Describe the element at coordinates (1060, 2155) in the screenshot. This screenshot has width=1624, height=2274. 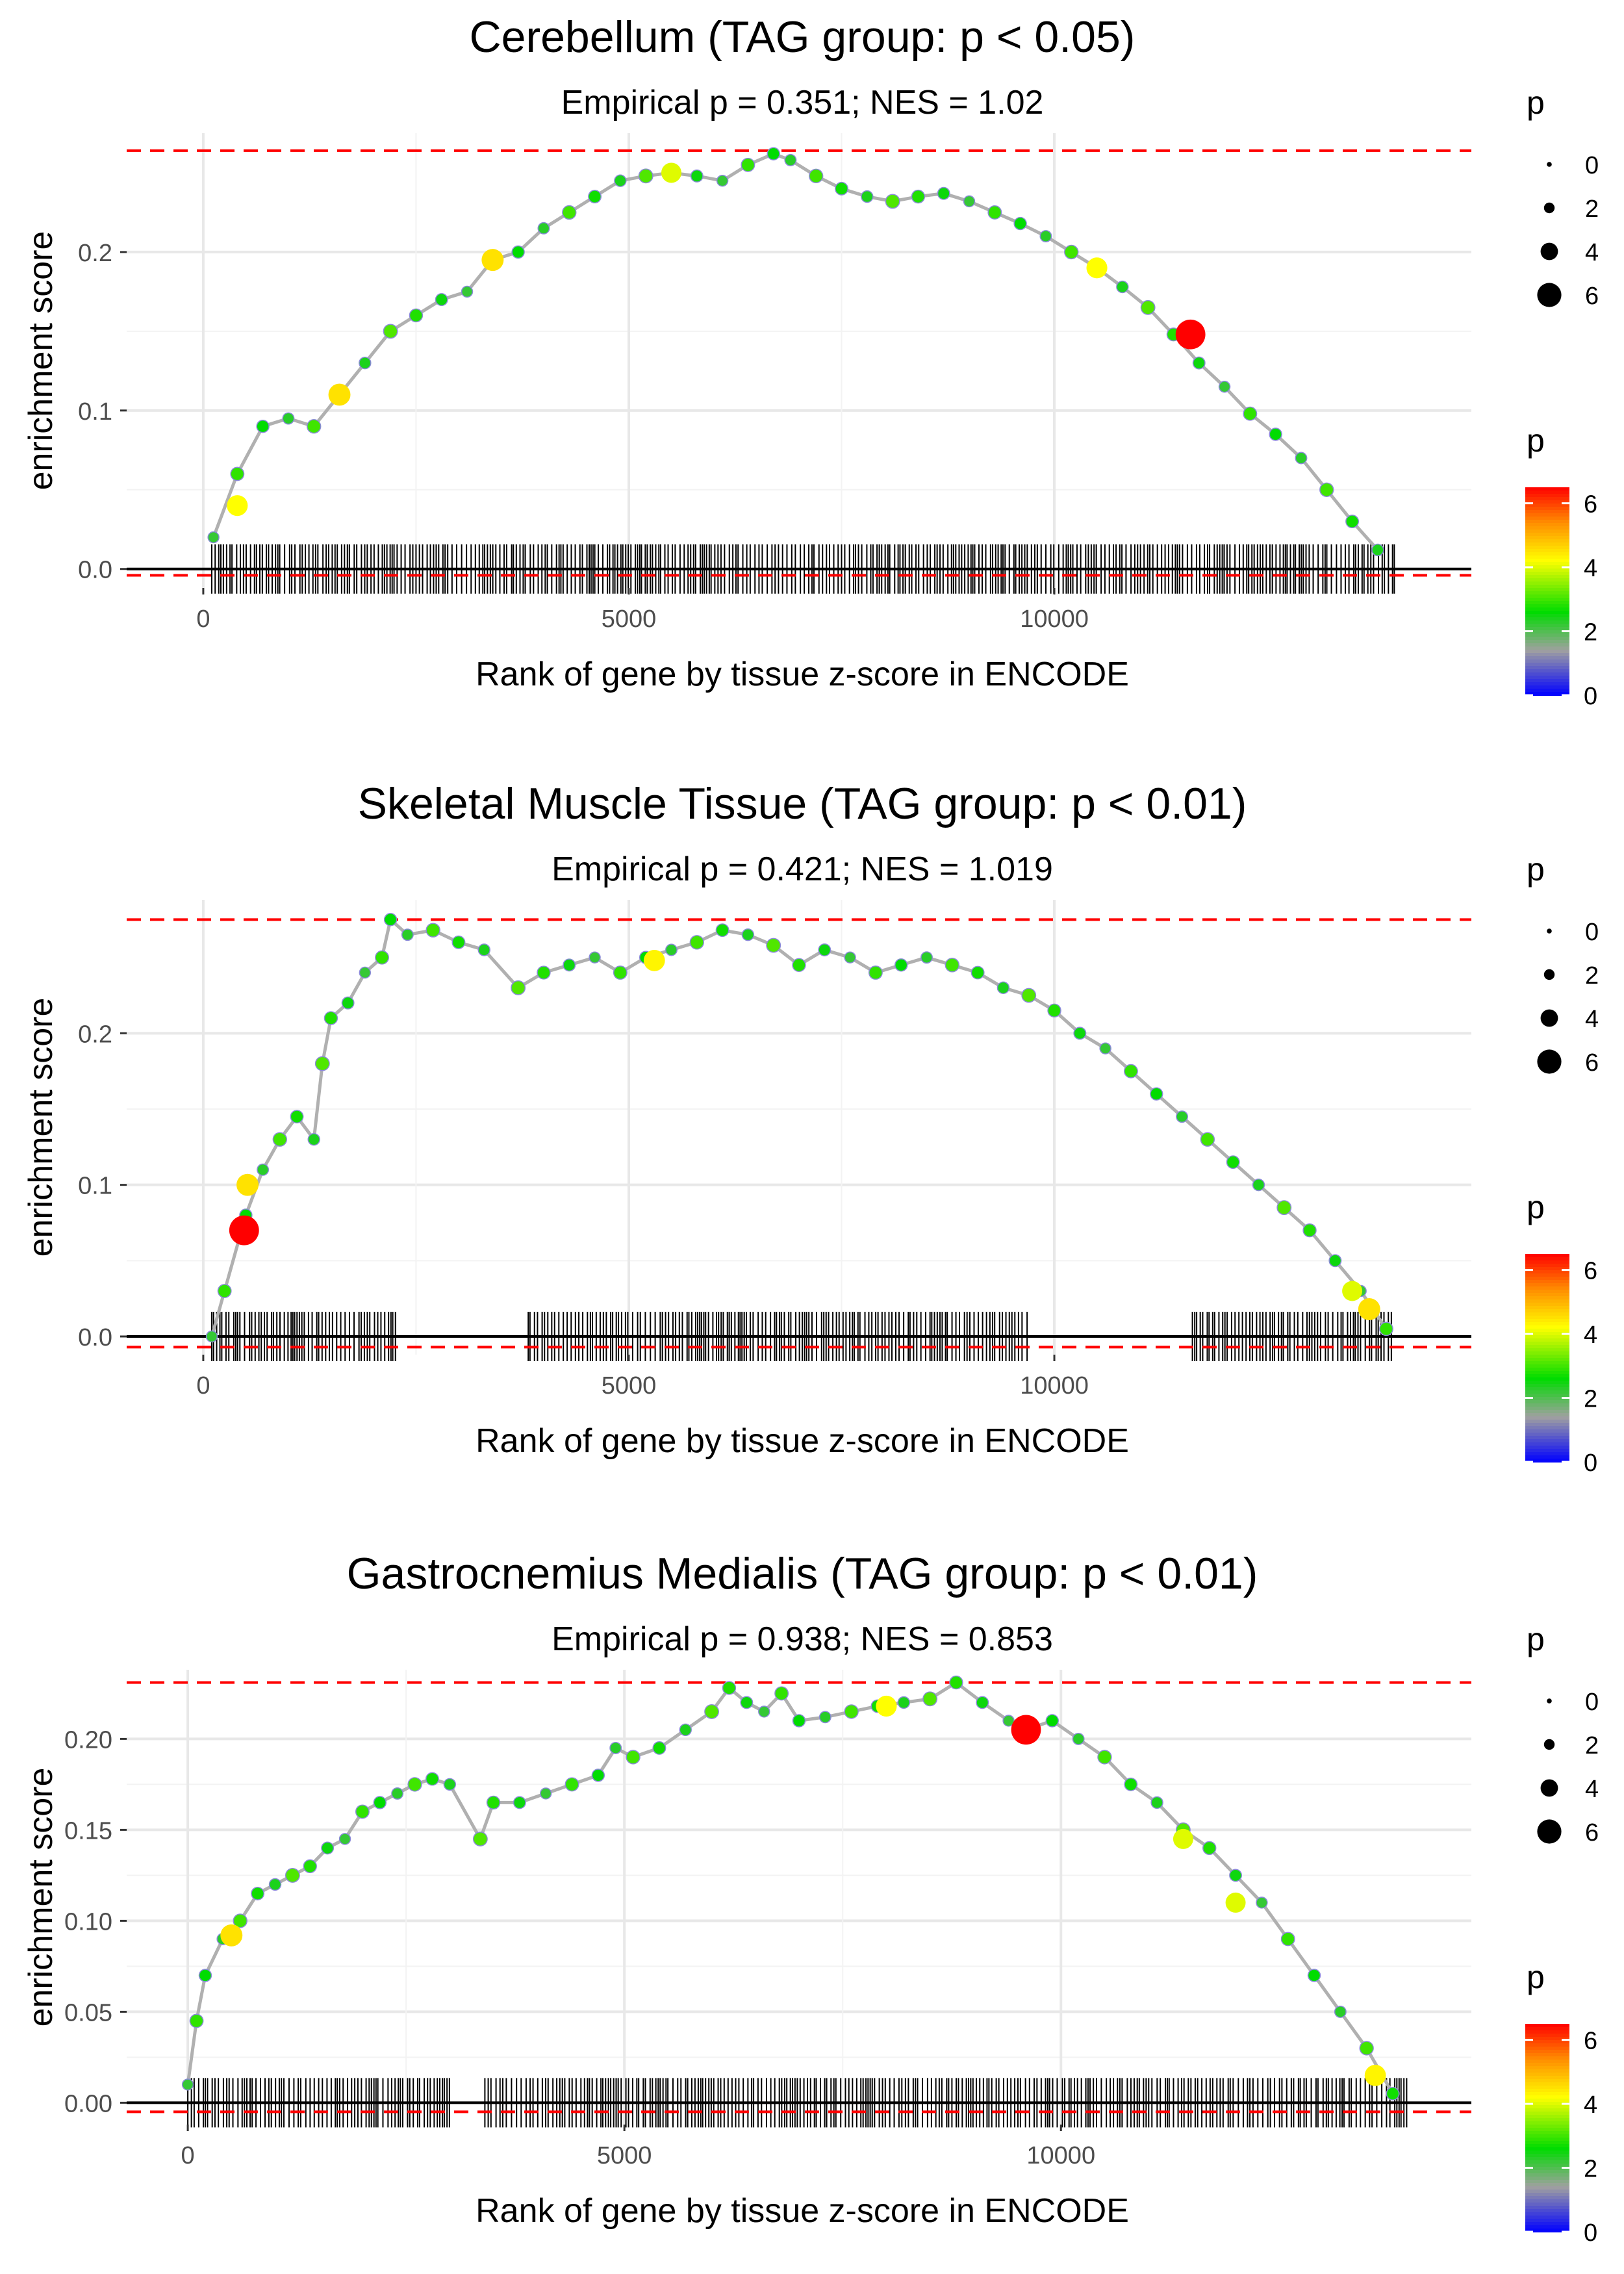
I see `x-tick-label: 10000` at that location.